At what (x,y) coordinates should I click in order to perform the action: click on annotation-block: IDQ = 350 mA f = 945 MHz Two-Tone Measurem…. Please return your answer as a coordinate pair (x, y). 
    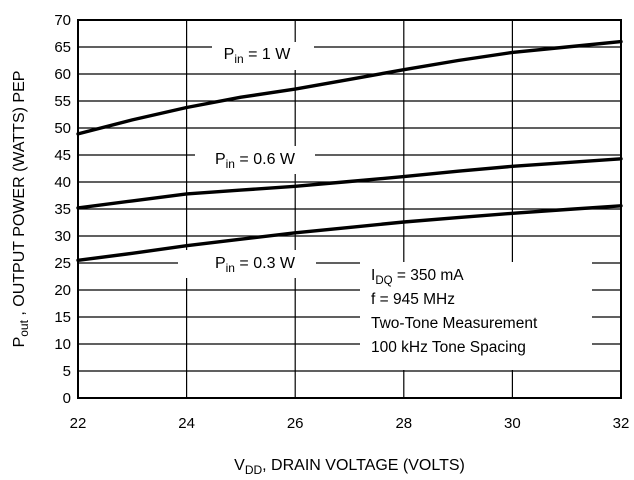
    Looking at the image, I should click on (454, 311).